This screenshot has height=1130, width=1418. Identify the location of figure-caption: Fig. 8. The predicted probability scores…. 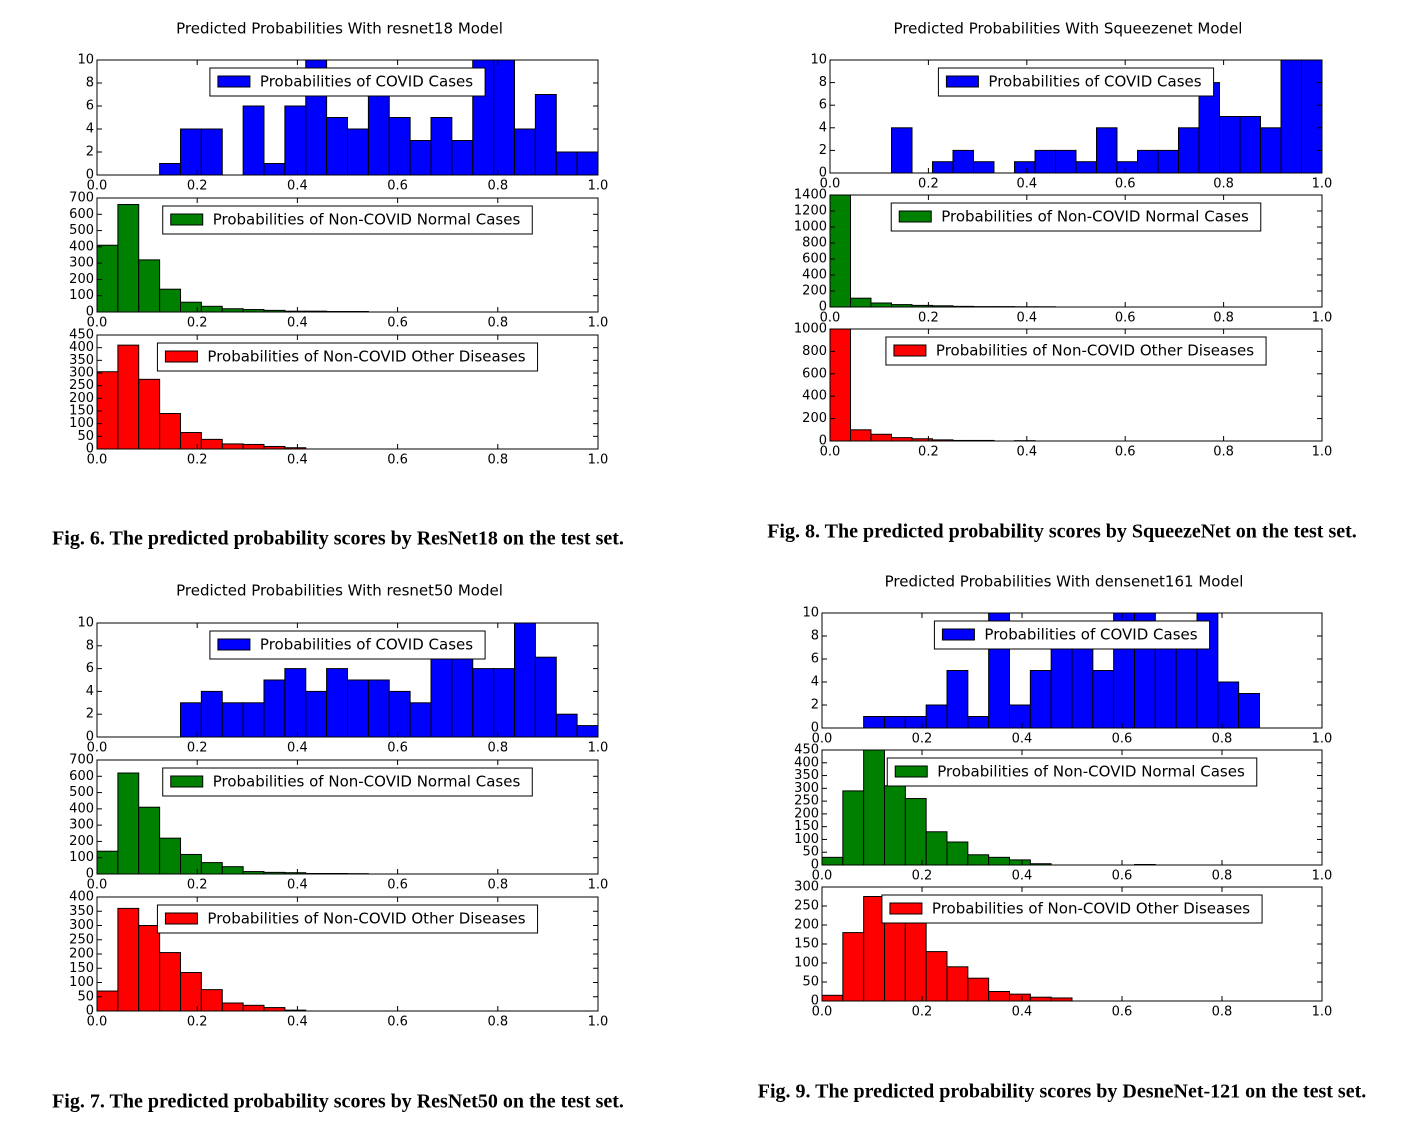
(1062, 532).